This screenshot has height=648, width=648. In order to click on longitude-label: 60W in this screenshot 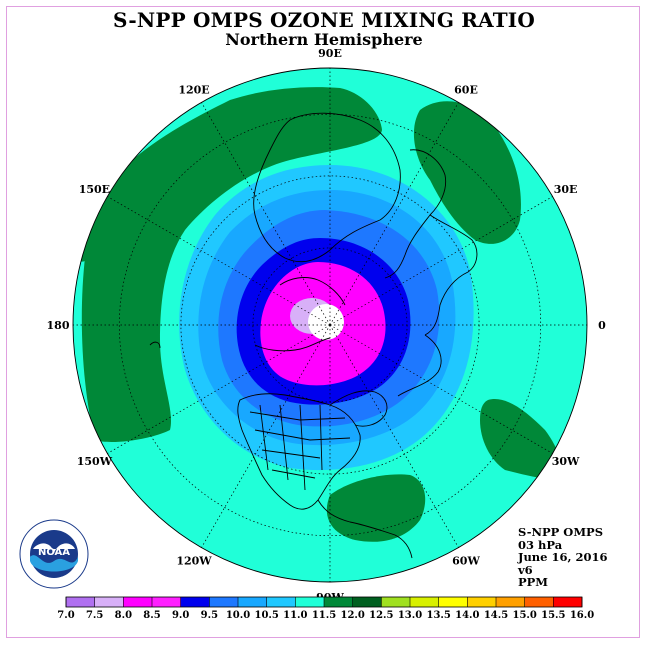, I will do `click(466, 561)`.